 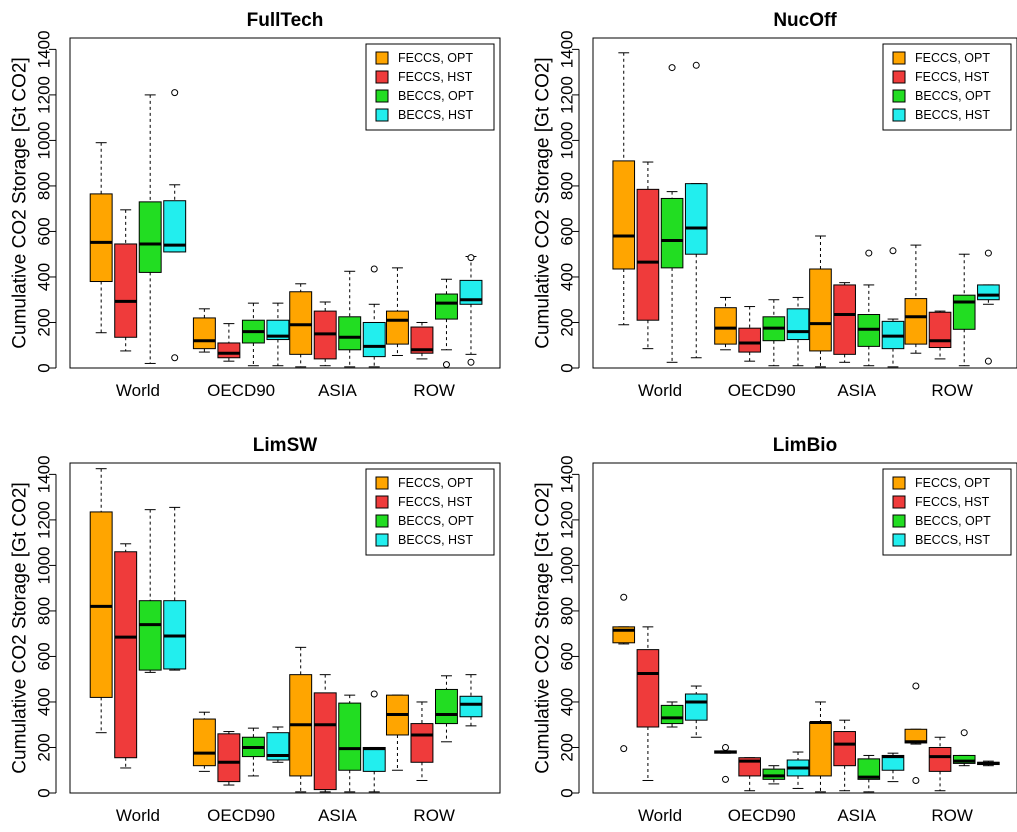 I want to click on legend-label: FECCS, HST, so click(x=952, y=502).